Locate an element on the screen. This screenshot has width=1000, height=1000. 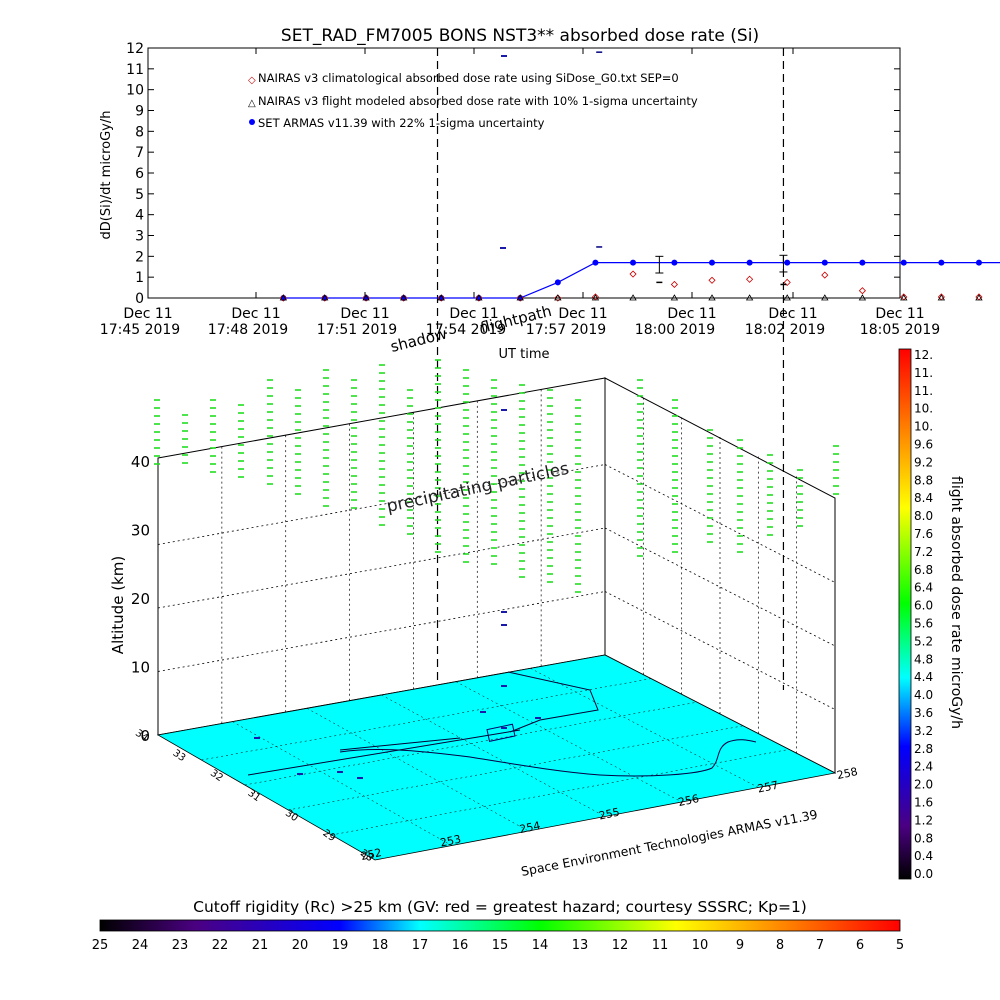
altitude-tick-label: 20 is located at coordinates (140, 599).